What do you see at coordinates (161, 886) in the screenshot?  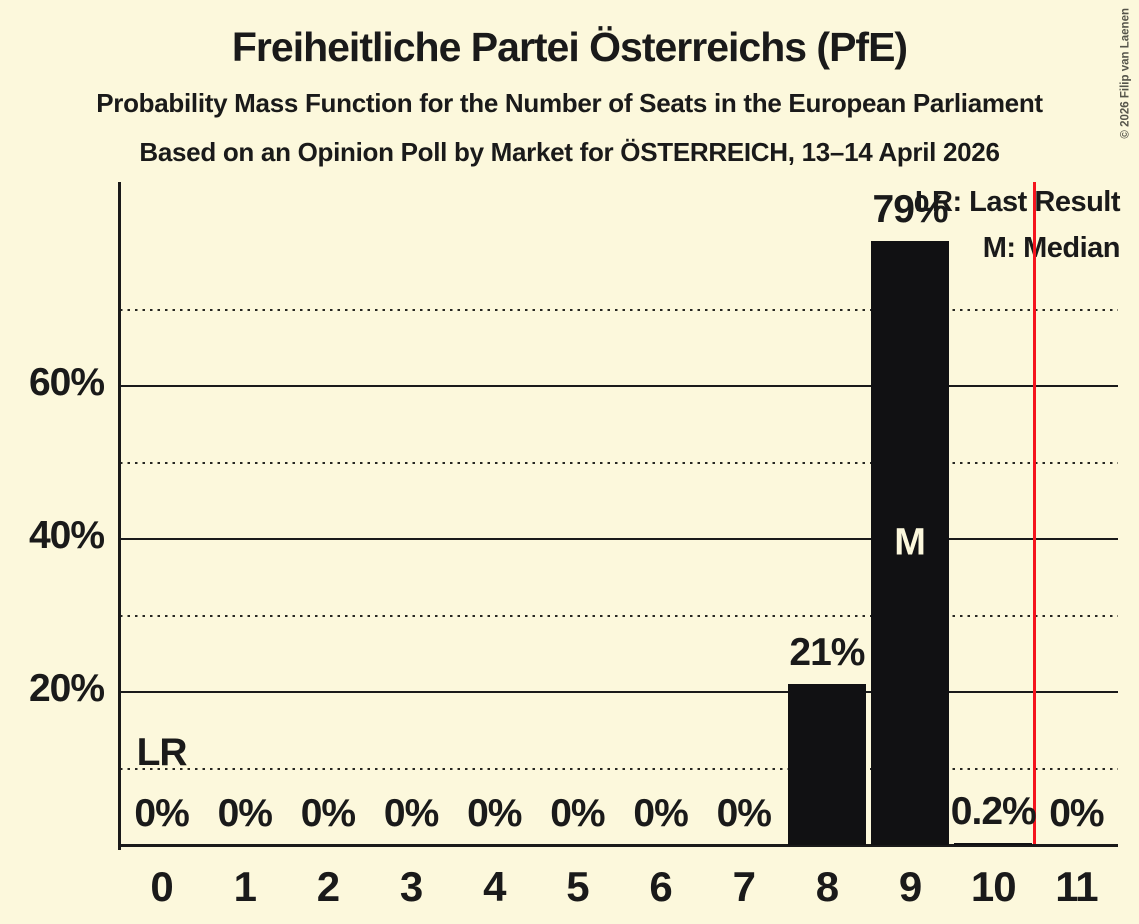 I see `x-tick-label-0: 0` at bounding box center [161, 886].